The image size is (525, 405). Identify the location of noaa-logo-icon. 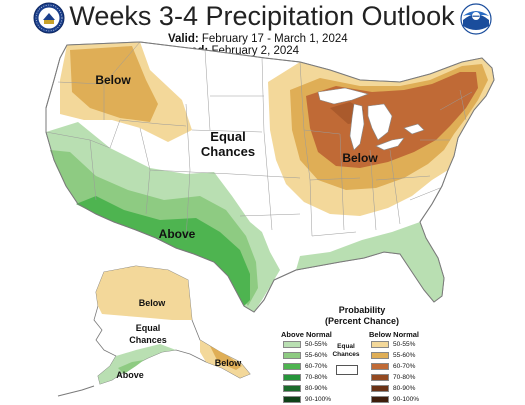
(476, 19).